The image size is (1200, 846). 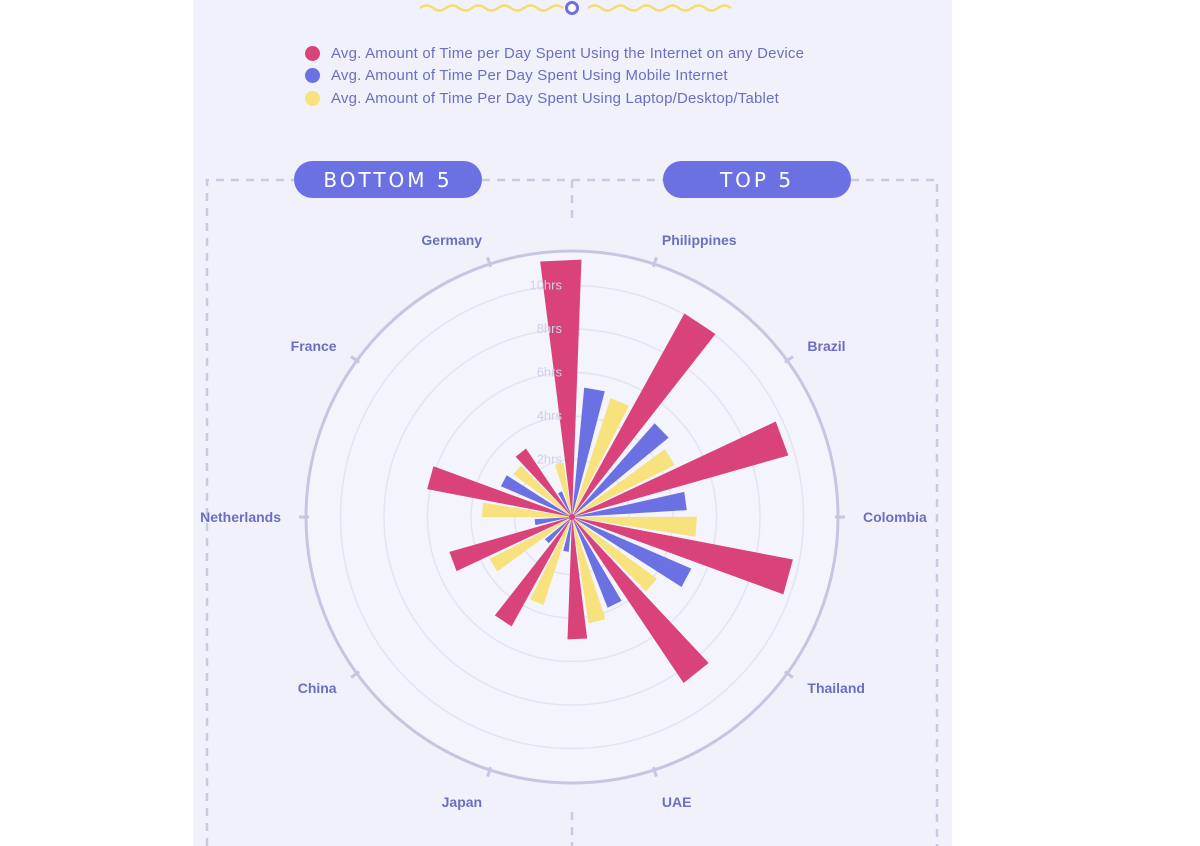 What do you see at coordinates (553, 521) in the screenshot?
I see `bar-netherlands-mobile` at bounding box center [553, 521].